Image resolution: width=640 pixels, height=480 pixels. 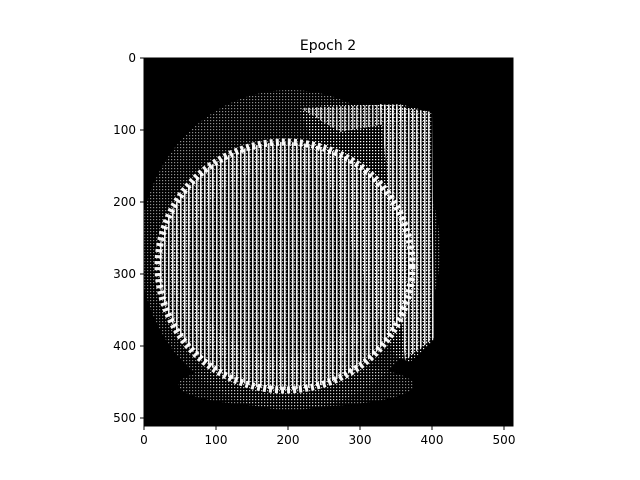 What do you see at coordinates (124, 202) in the screenshot?
I see `y-tick-label: 200` at bounding box center [124, 202].